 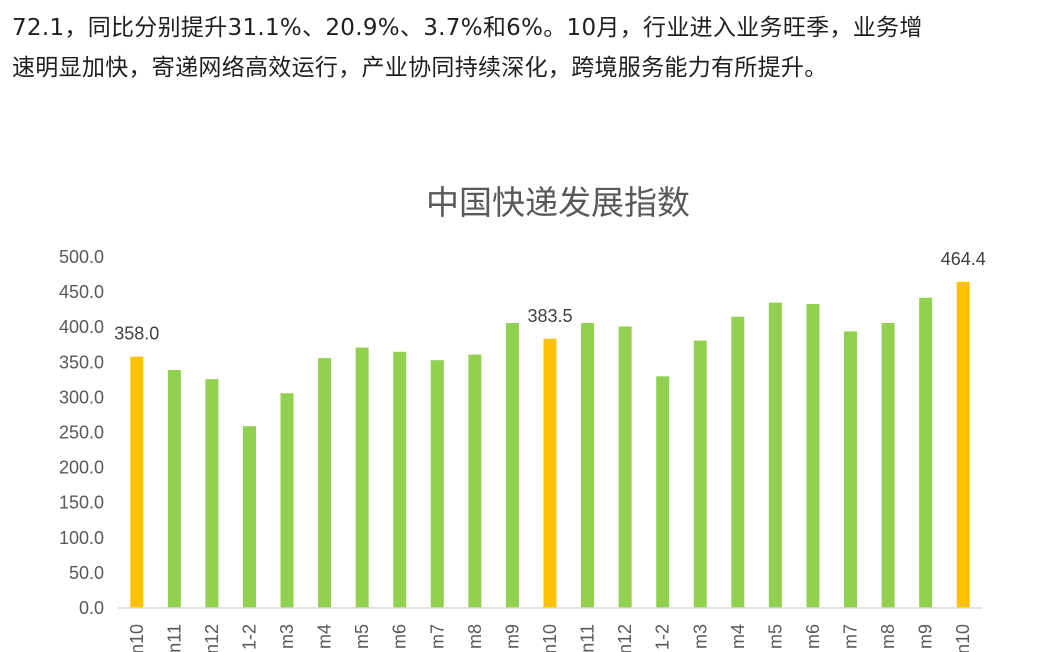 I want to click on chart-title: 中国快递发展指数, so click(x=558, y=202).